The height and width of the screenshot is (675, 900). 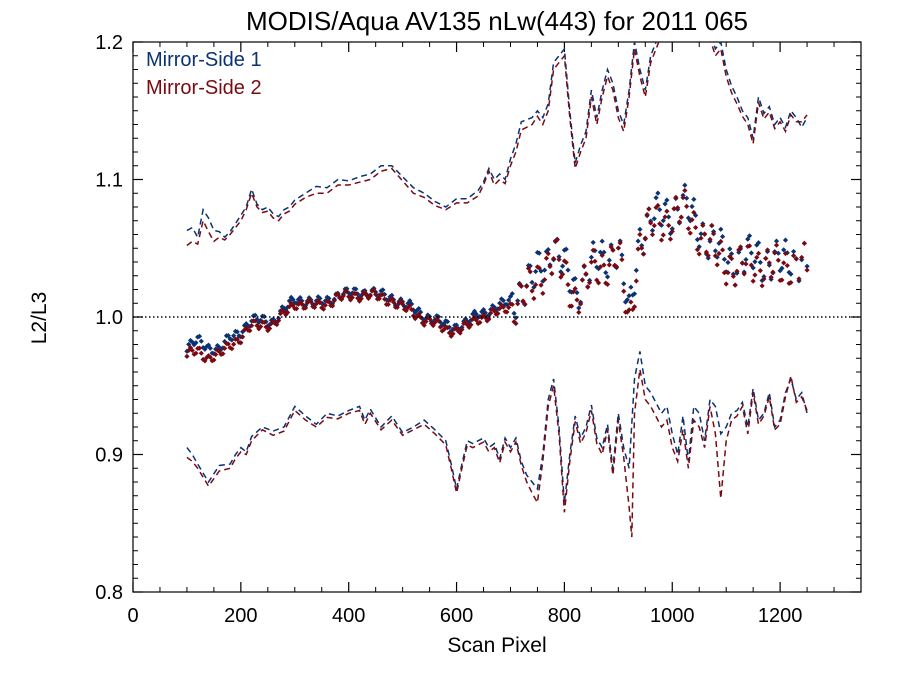 What do you see at coordinates (132, 616) in the screenshot?
I see `x-tick-label: 0` at bounding box center [132, 616].